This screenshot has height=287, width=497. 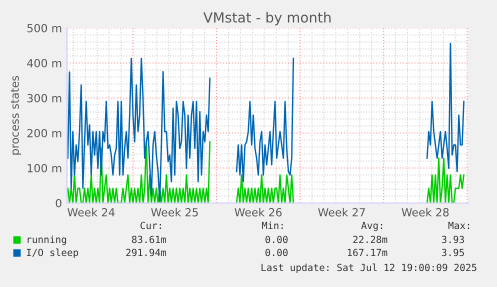 I want to click on legend-label: I/O sleep, so click(x=52, y=253).